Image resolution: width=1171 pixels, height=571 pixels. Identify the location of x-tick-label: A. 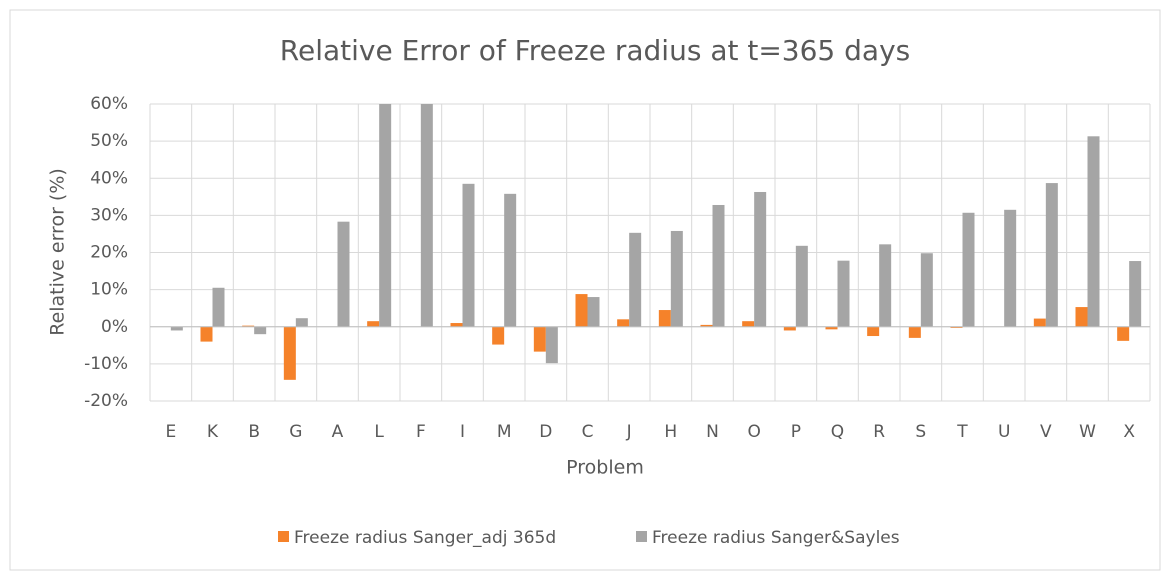
(338, 432).